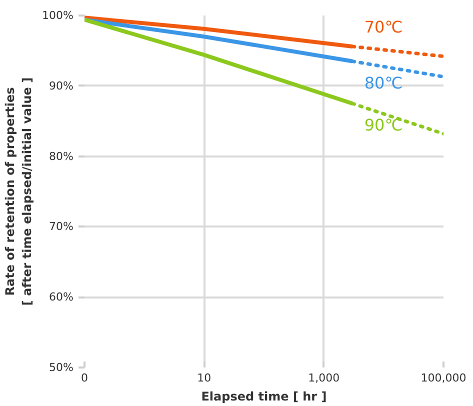 The height and width of the screenshot is (406, 473). What do you see at coordinates (383, 125) in the screenshot?
I see `series-label: 90℃` at bounding box center [383, 125].